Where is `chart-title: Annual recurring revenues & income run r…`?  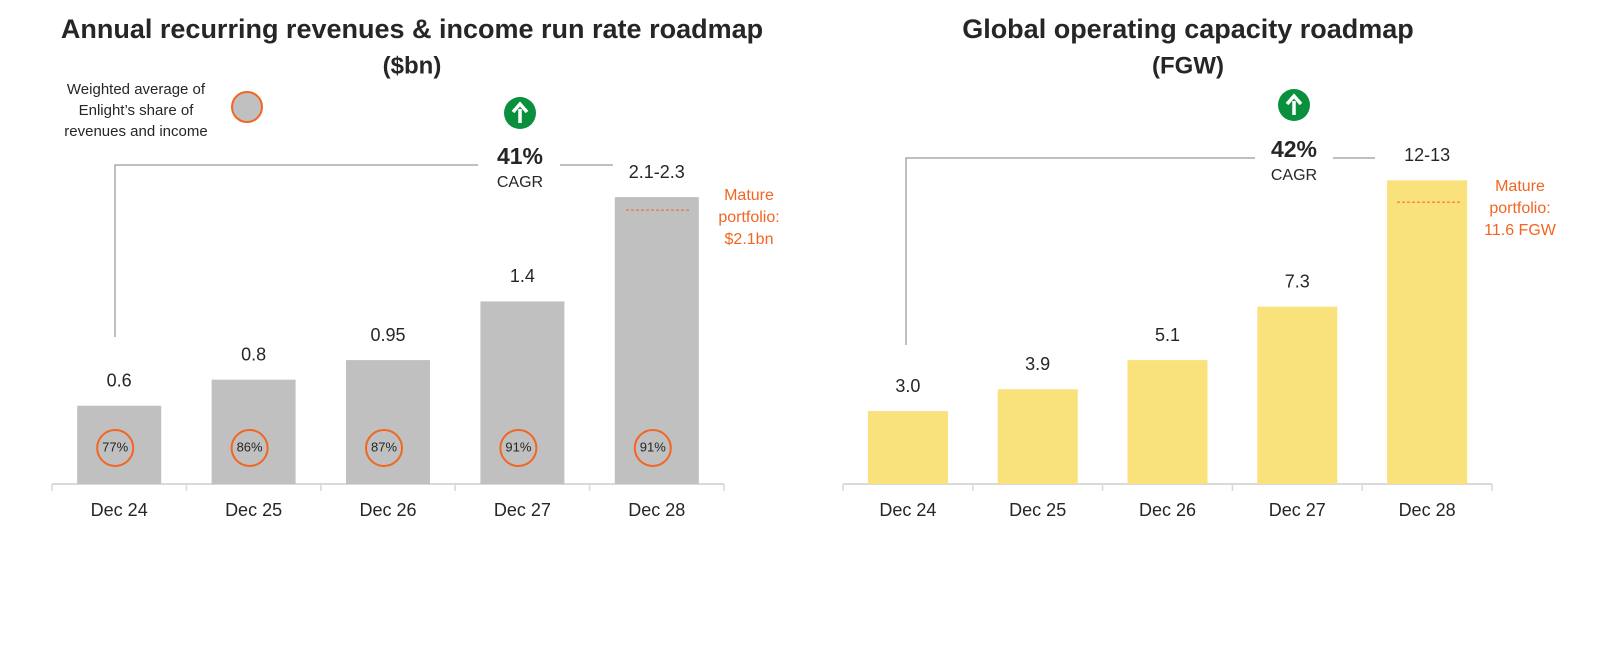
chart-title: Annual recurring revenues & income run r… is located at coordinates (412, 29).